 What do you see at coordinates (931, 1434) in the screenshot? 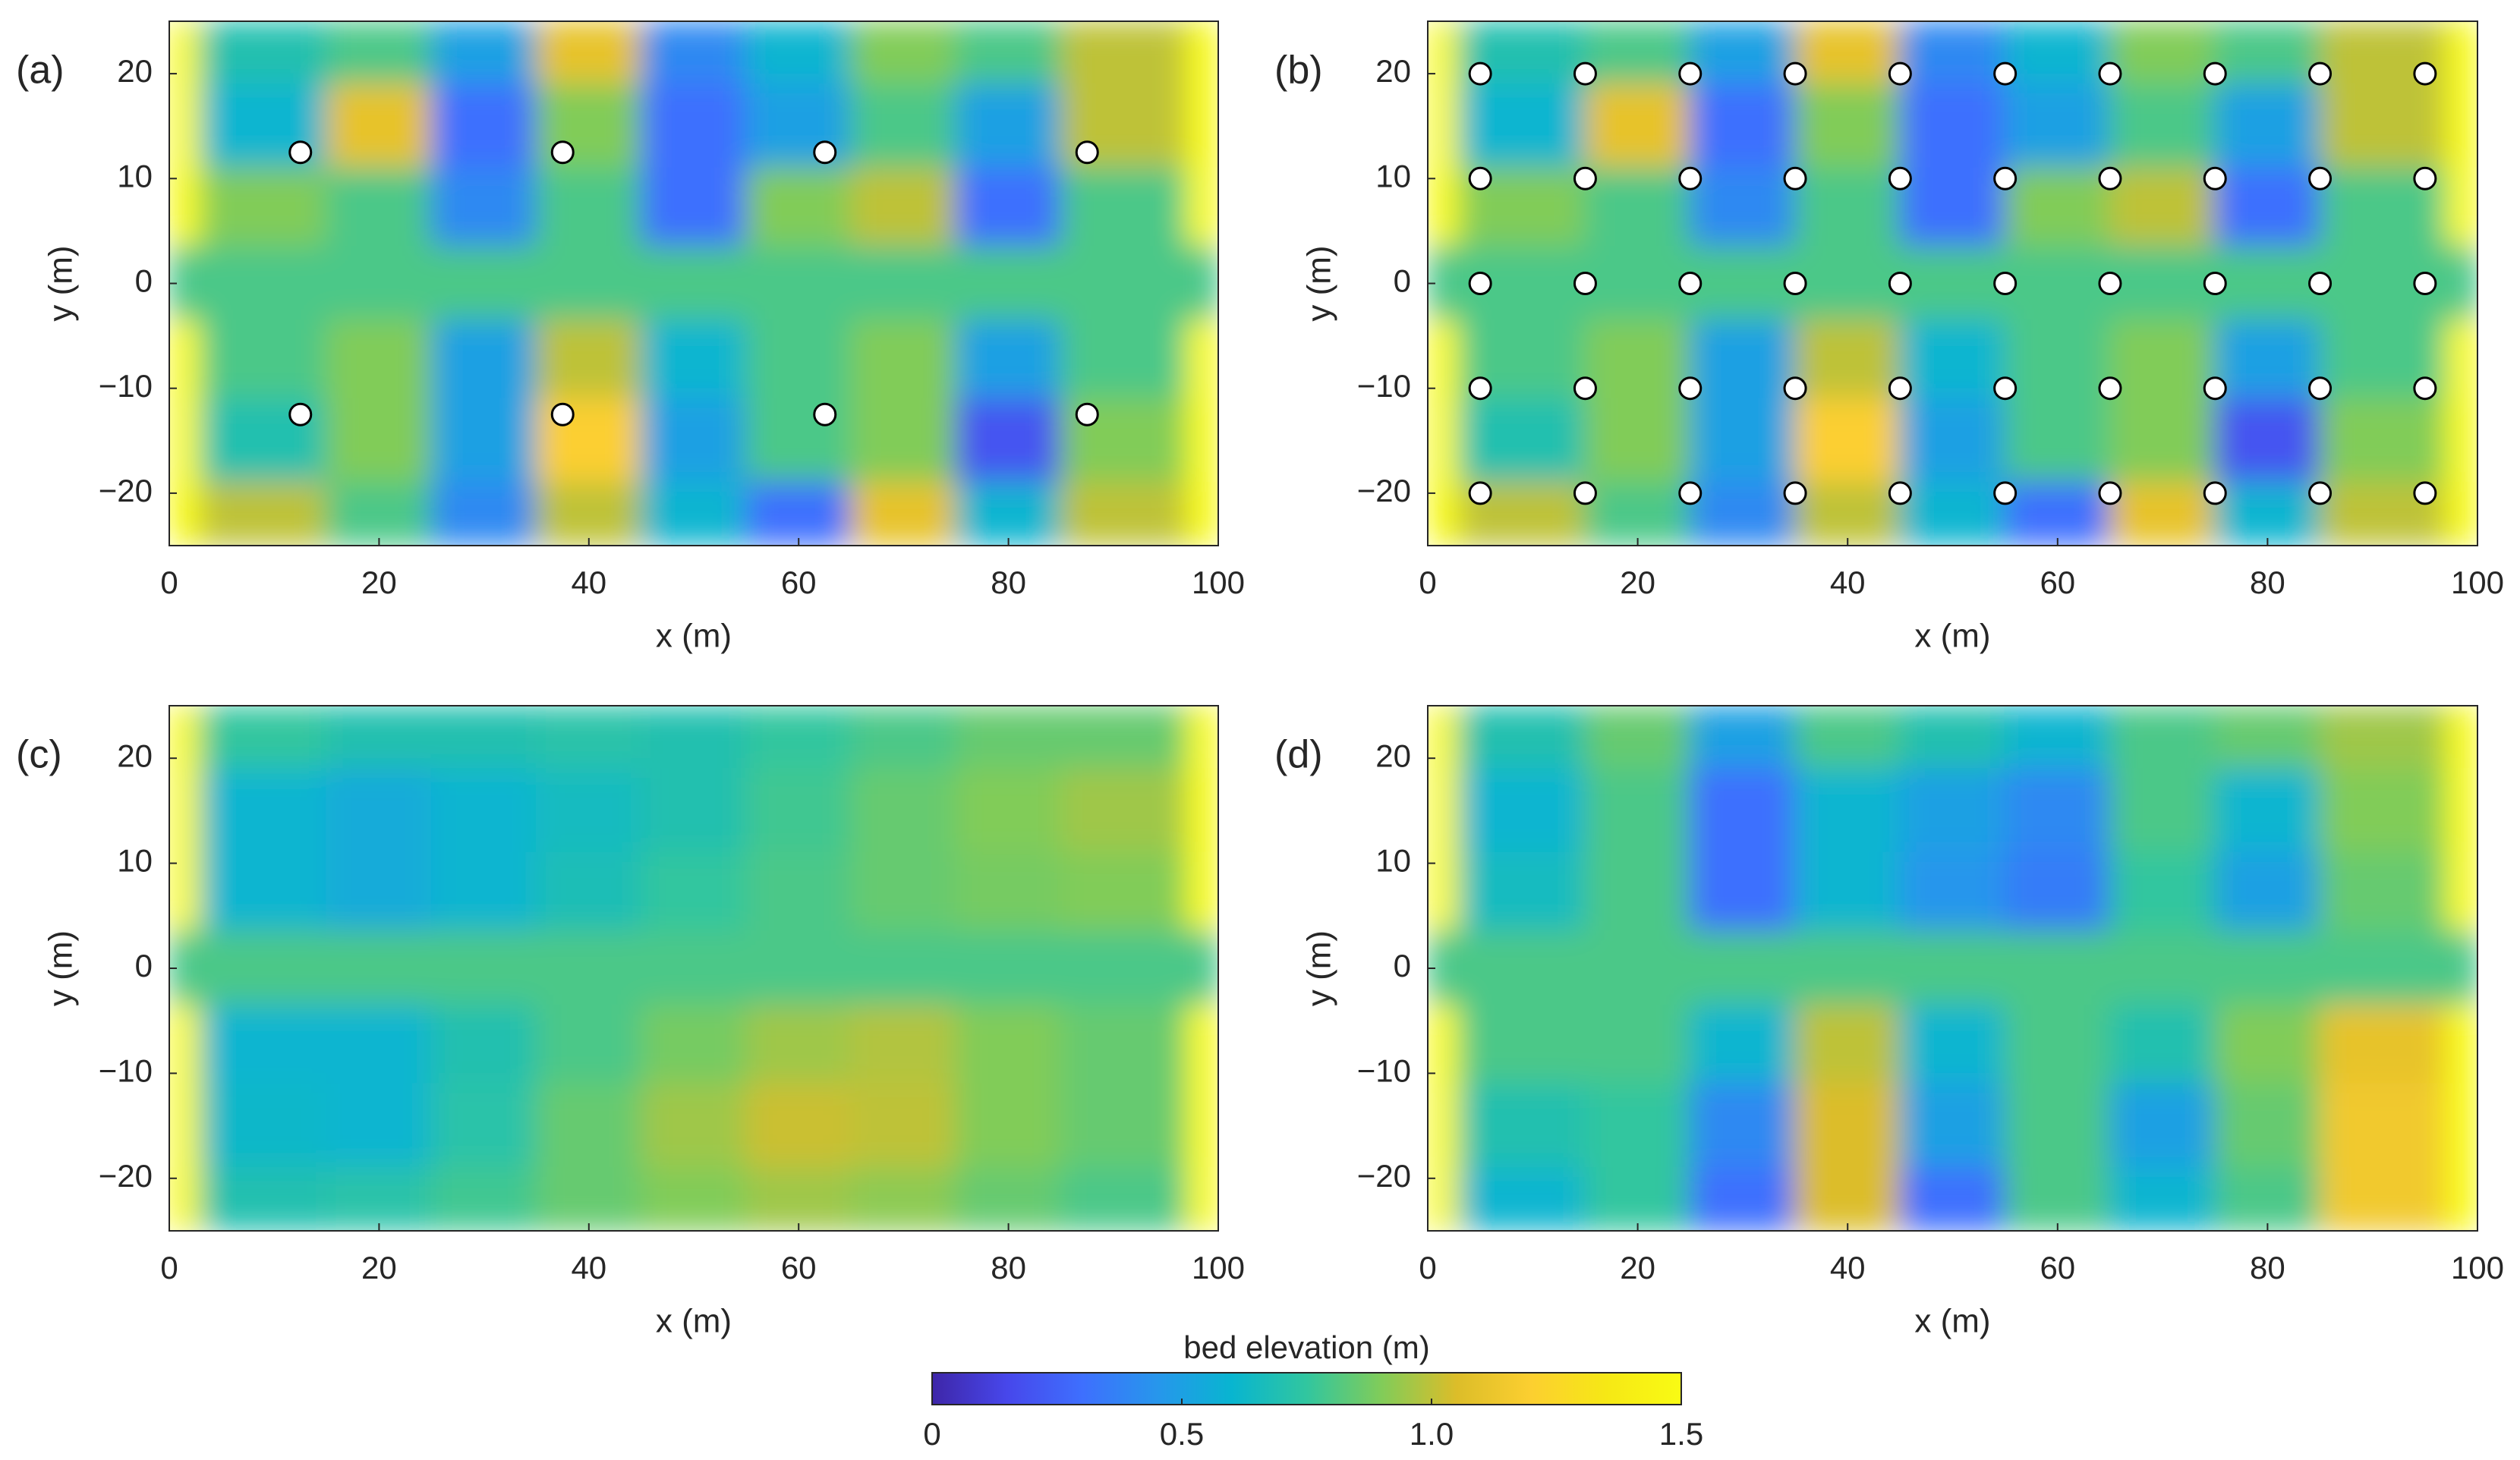
I see `colorbar-tick-label: 0` at bounding box center [931, 1434].